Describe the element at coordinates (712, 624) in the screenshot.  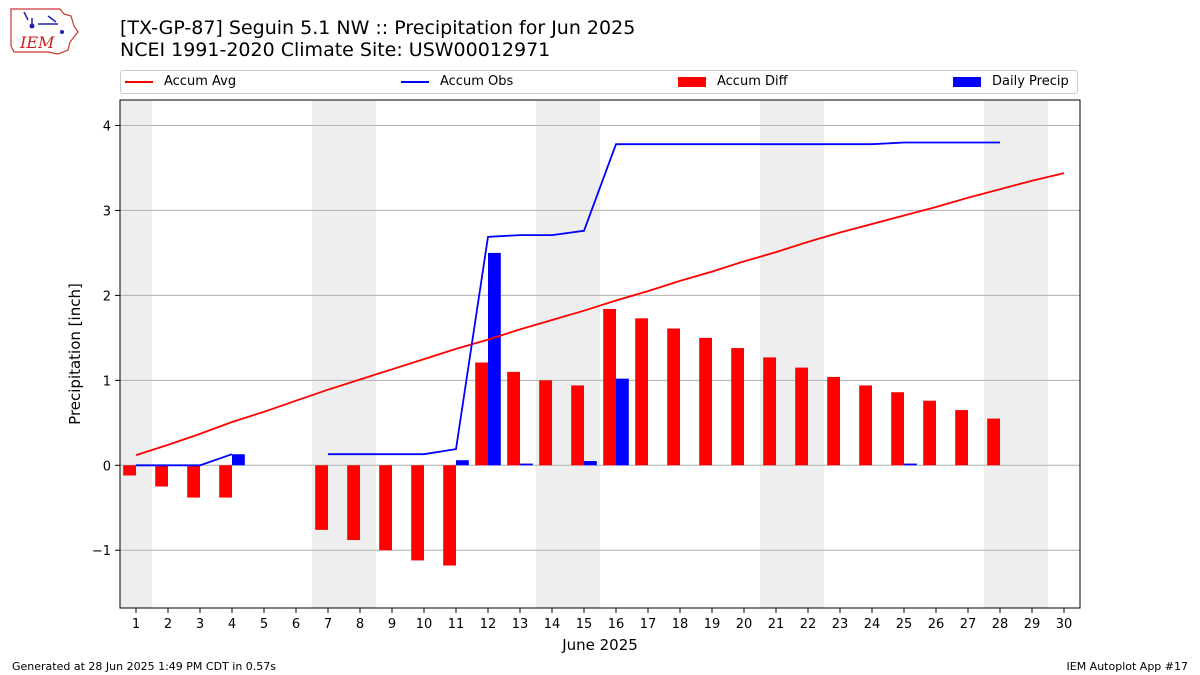
I see `x-tick-label-19: 19` at that location.